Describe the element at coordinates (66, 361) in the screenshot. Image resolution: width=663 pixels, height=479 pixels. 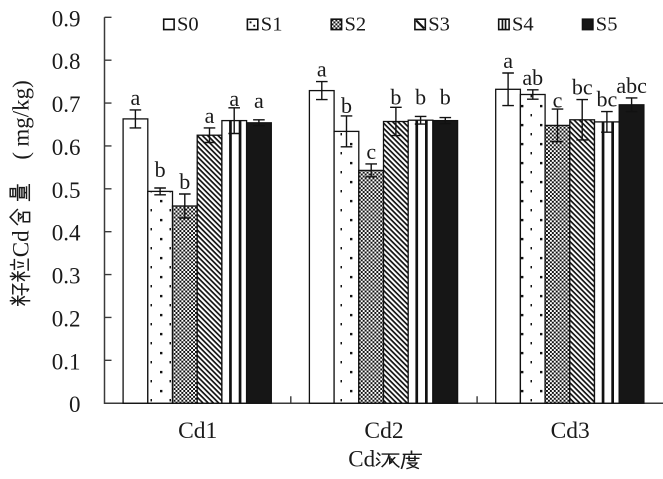
I see `svg-text: 0.1` at that location.